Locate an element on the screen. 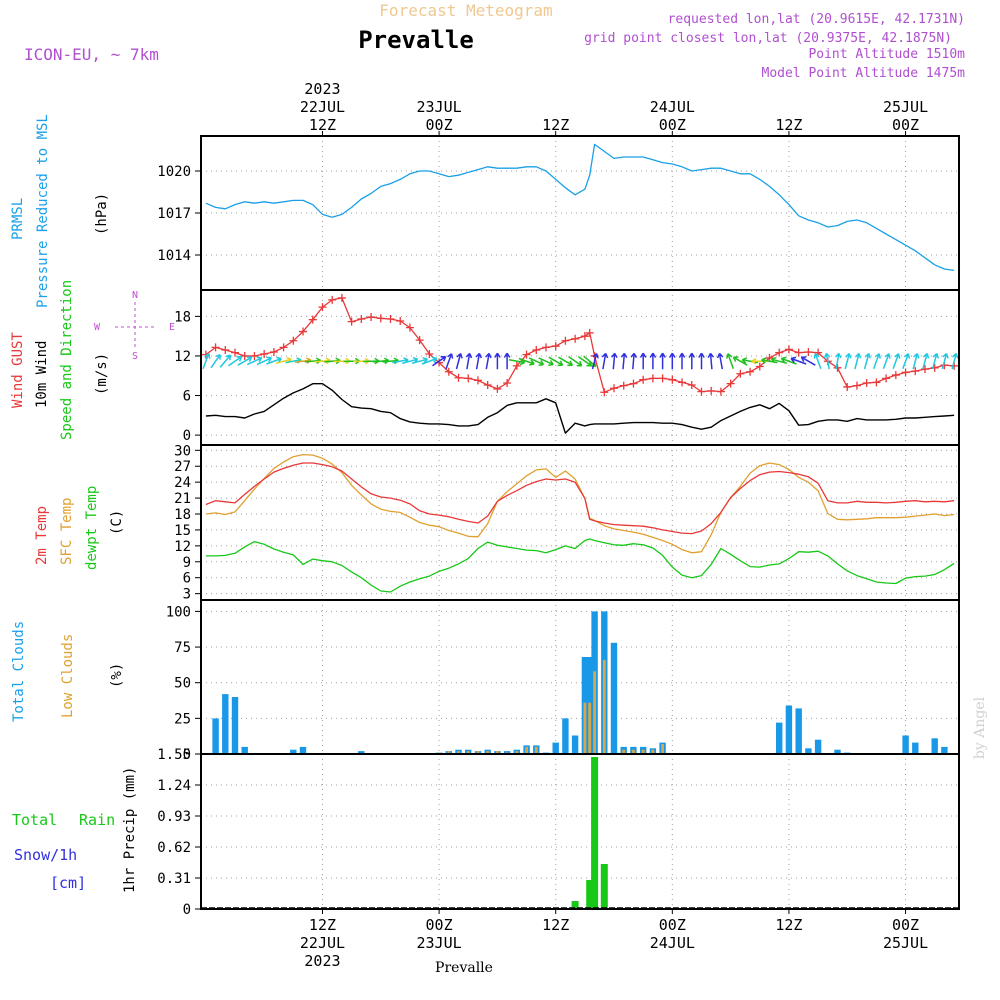 The image size is (1000, 1000). wind-ytick-label: 12 is located at coordinates (182, 357).